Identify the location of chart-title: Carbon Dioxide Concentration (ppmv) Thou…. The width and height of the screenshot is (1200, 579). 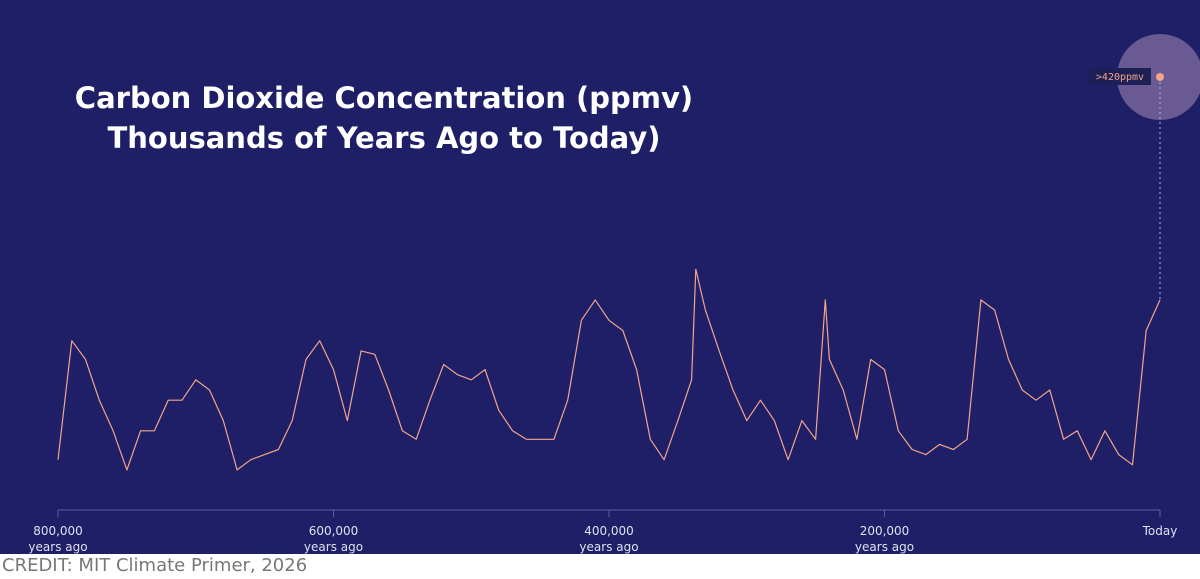
(384, 118).